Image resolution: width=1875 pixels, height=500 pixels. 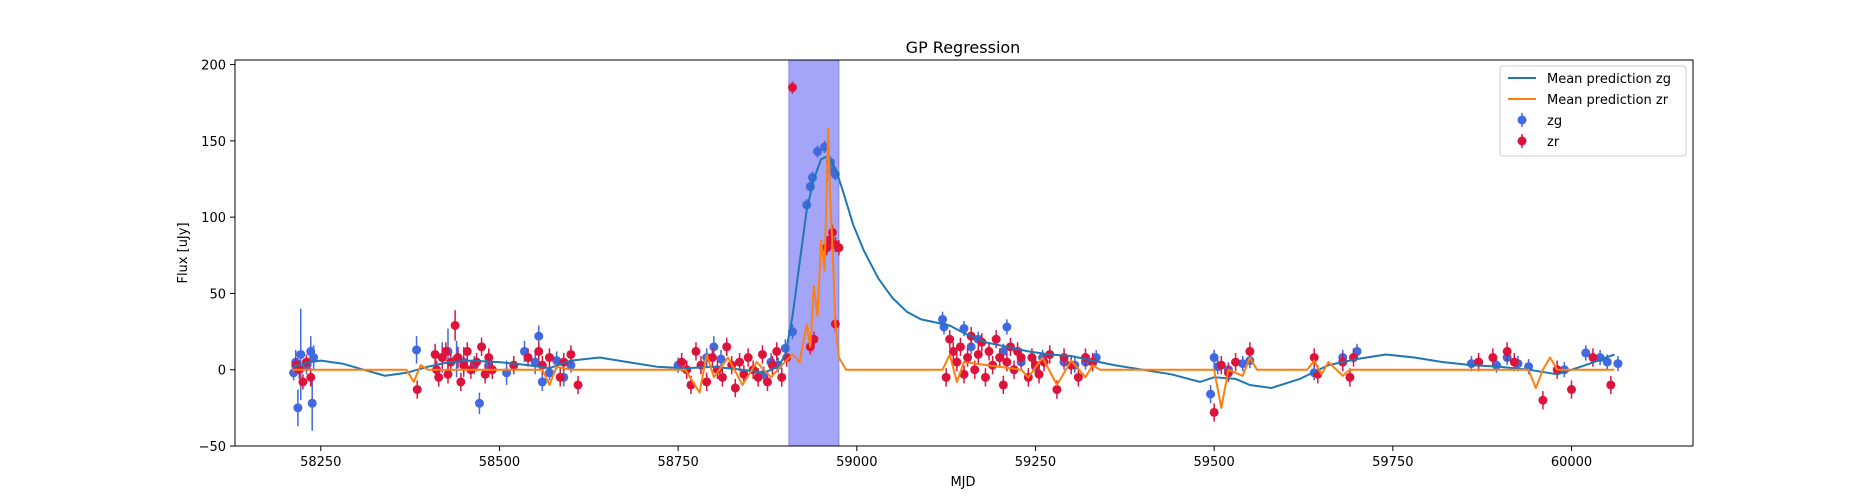 I want to click on x-tick-label: 59500, so click(x=1213, y=462).